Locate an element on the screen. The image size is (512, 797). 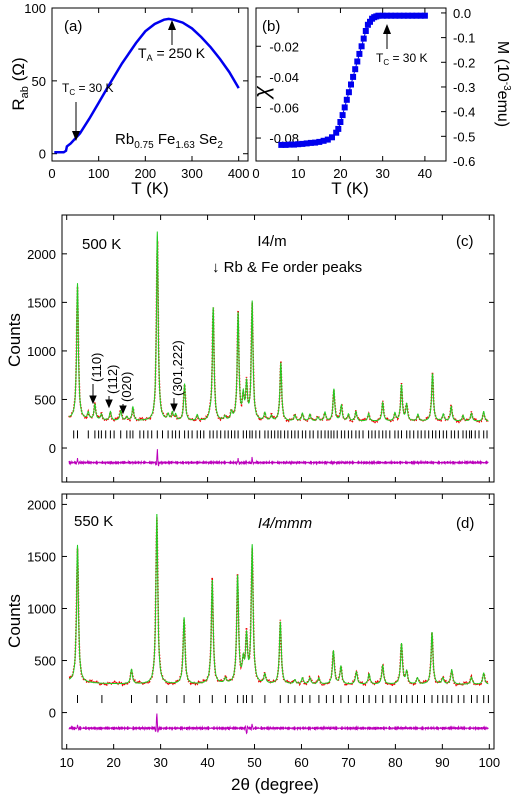
panel-d-y-tick-label: 2000 is located at coordinates (41, 504).